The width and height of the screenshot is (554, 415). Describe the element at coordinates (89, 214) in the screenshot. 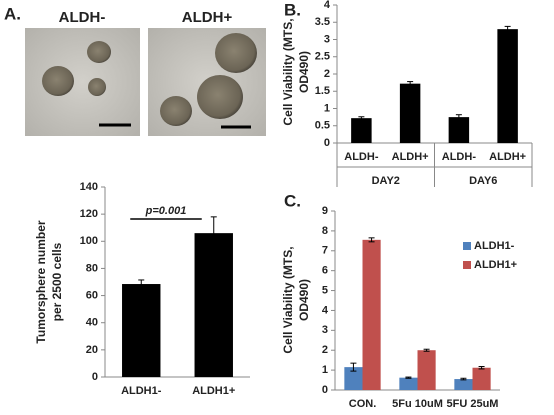

I see `y-tick-label: 120` at that location.